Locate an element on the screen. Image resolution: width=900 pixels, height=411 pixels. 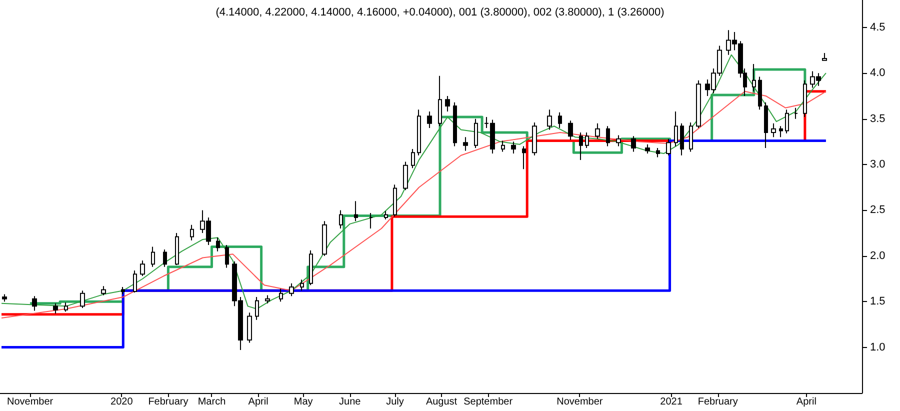
x-tick-label: May is located at coordinates (303, 402).